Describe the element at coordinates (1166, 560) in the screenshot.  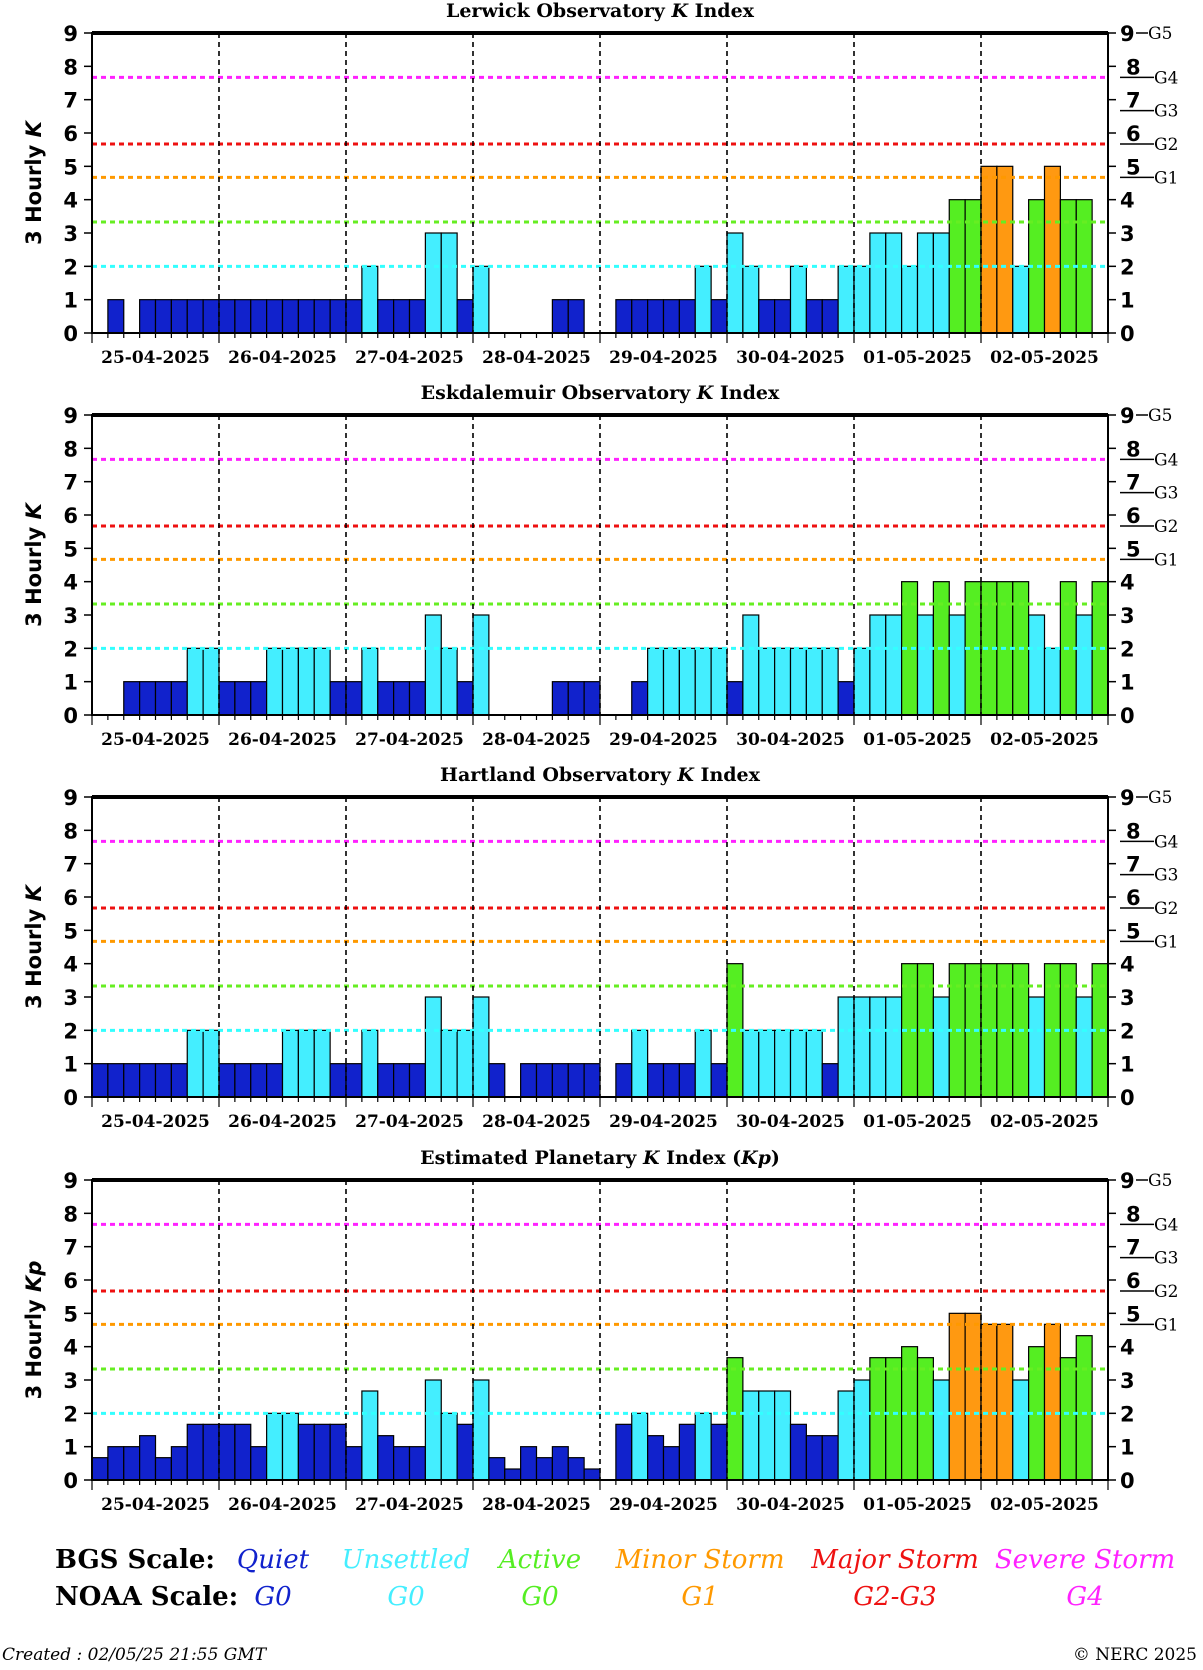
I see `noaa-g-label: G1` at that location.